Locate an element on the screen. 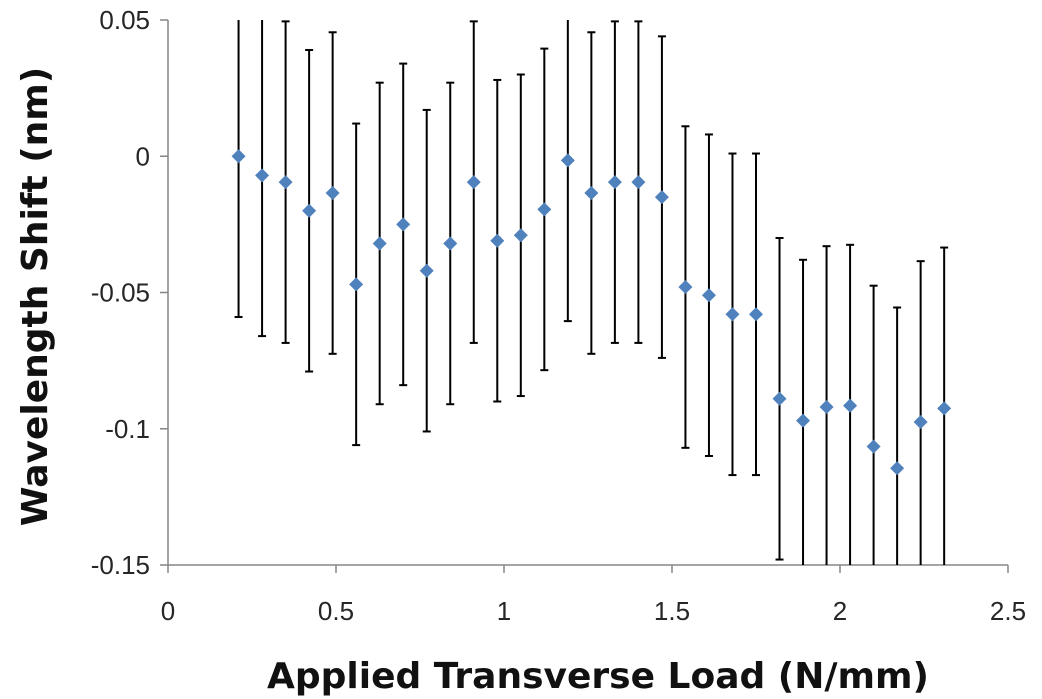 This screenshot has width=1042, height=699. y-axis-ticks: 0.05 0 -0.05 -0.1 -0.15 is located at coordinates (129, 292).